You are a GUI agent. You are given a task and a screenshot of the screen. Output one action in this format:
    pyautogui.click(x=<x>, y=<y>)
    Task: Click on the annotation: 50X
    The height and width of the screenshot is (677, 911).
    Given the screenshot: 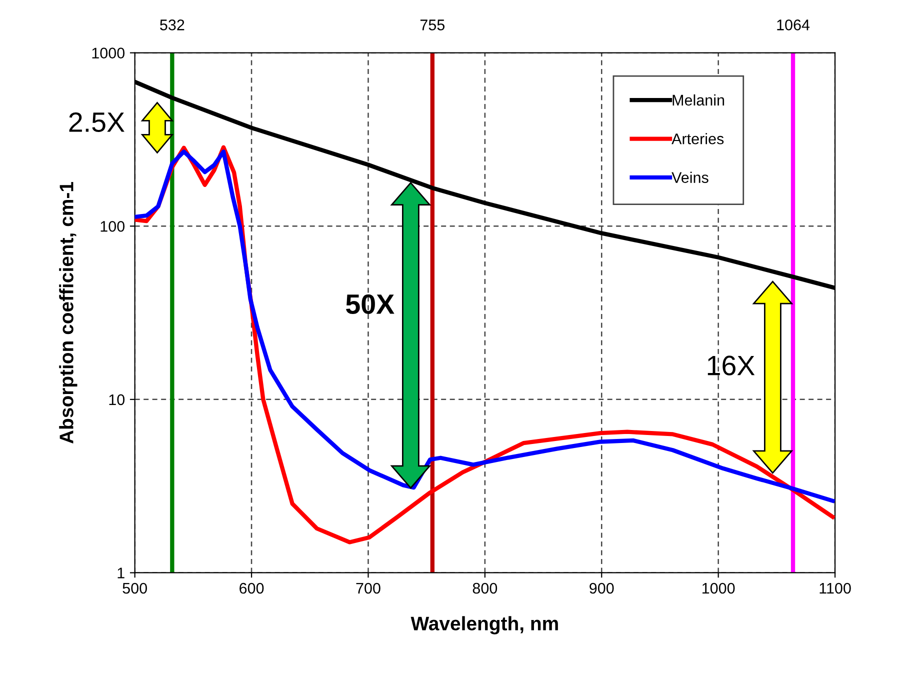 What is the action you would take?
    pyautogui.click(x=370, y=304)
    